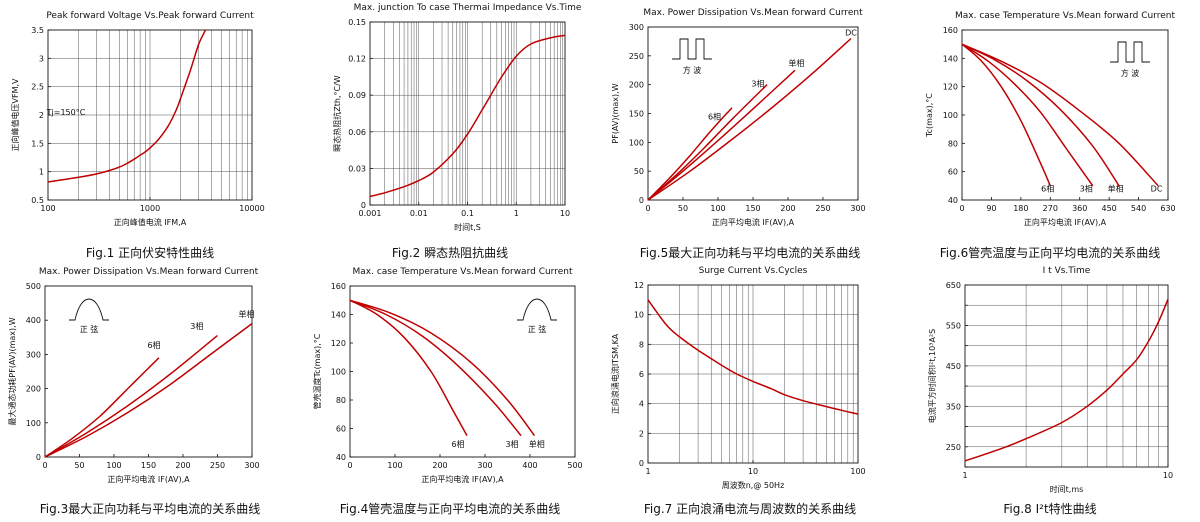  What do you see at coordinates (467, 227) in the screenshot?
I see `fig2-xlabel: 时间t,S` at bounding box center [467, 227].